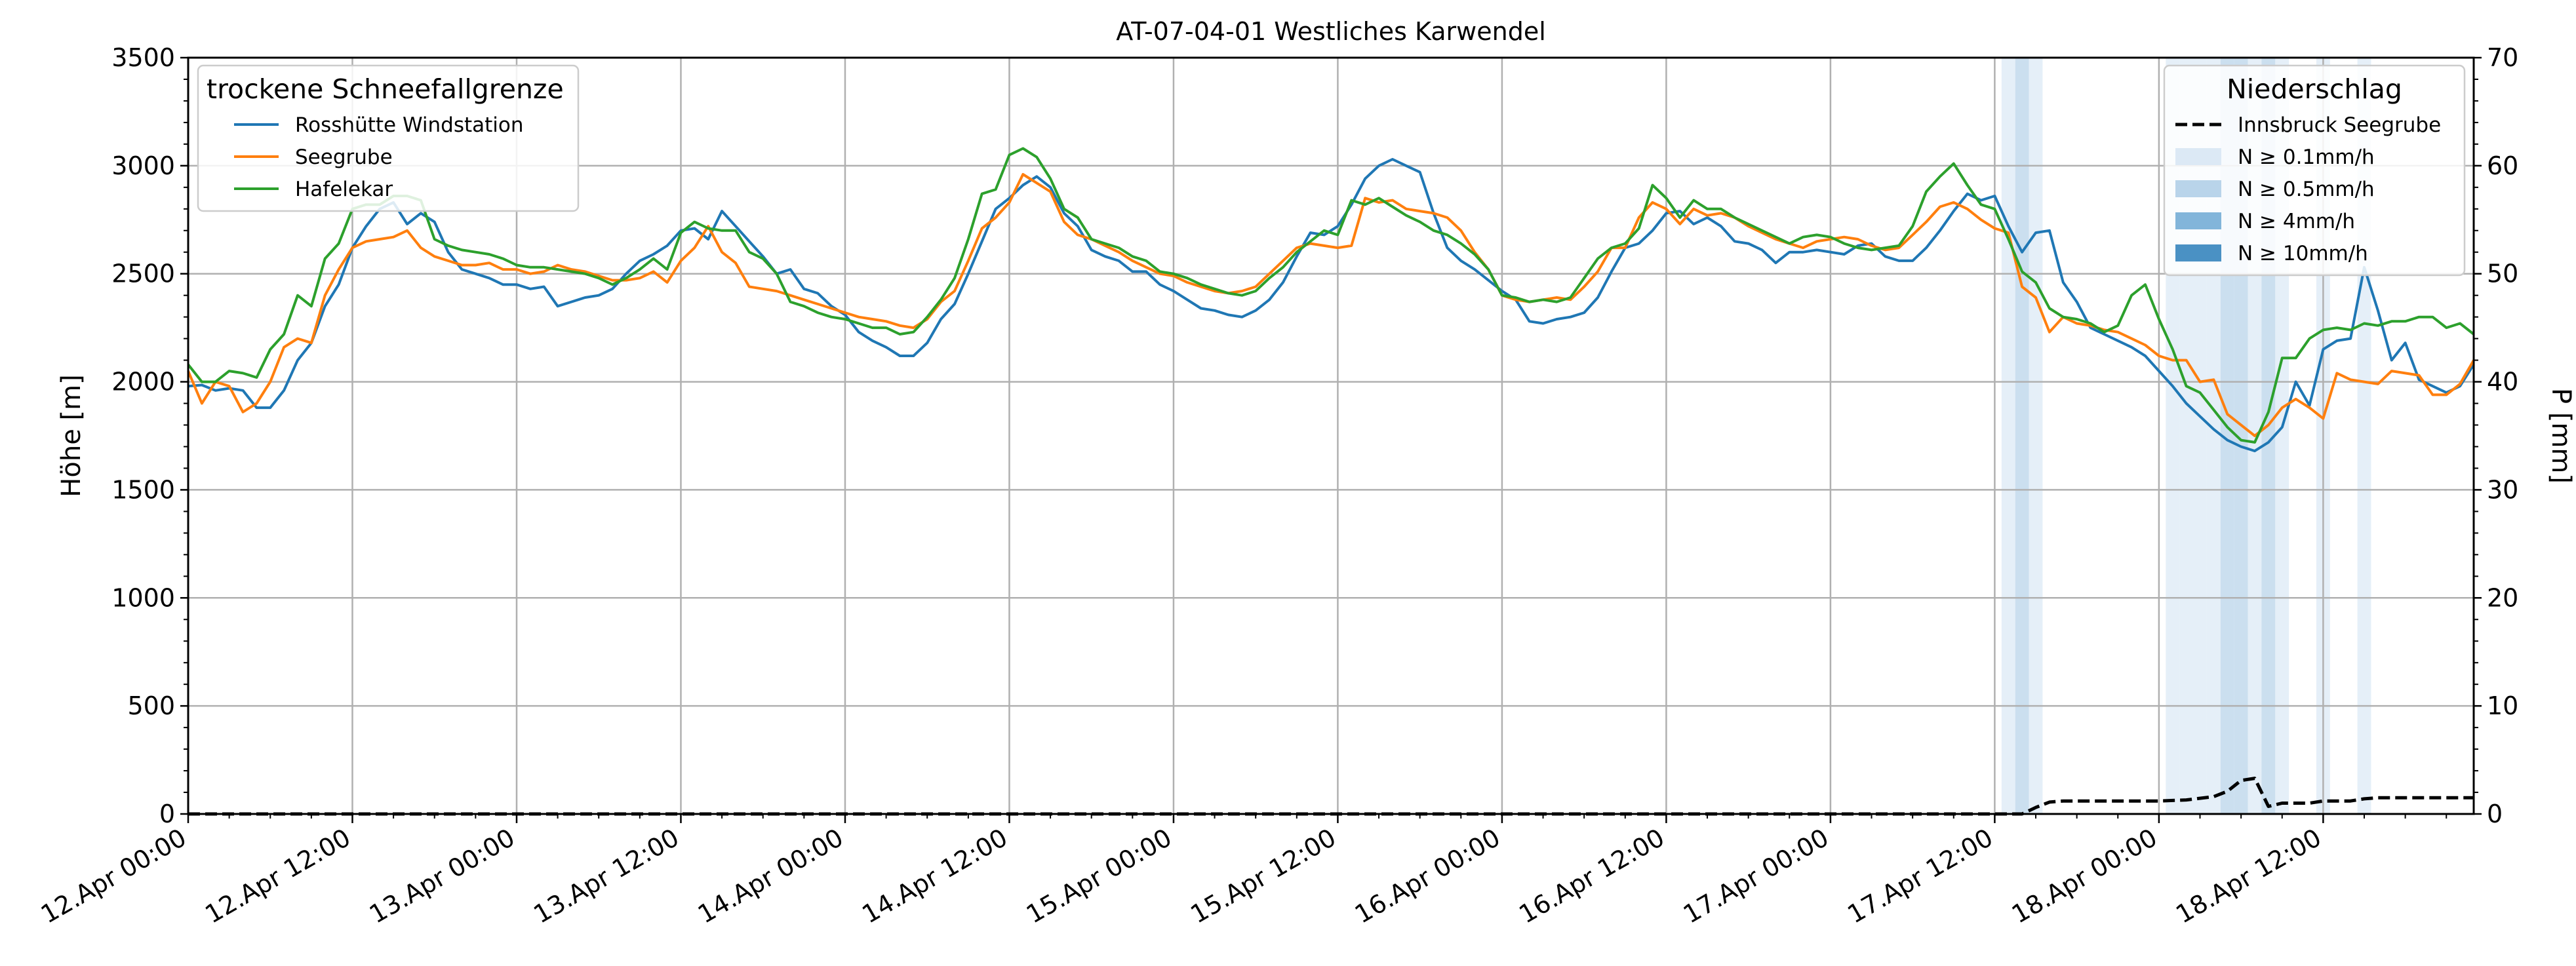  Describe the element at coordinates (2561, 436) in the screenshot. I see `y-axis-right-title: P [mm]` at that location.